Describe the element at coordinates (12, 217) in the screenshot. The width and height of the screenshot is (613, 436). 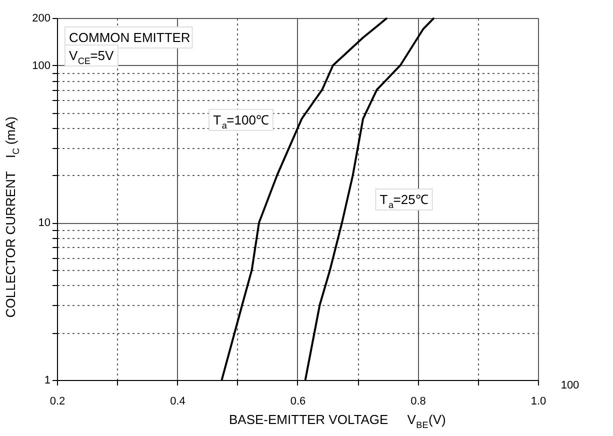
I see `y-axis-title: COLLECTOR CURRENT IC (mA)` at that location.